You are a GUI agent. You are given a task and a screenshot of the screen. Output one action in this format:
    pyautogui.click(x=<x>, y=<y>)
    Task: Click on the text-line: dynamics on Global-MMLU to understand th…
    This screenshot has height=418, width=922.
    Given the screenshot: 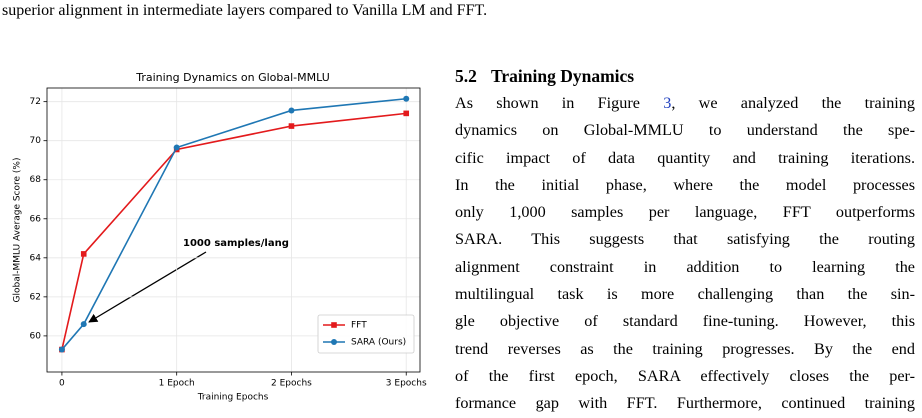 What is the action you would take?
    pyautogui.click(x=685, y=130)
    